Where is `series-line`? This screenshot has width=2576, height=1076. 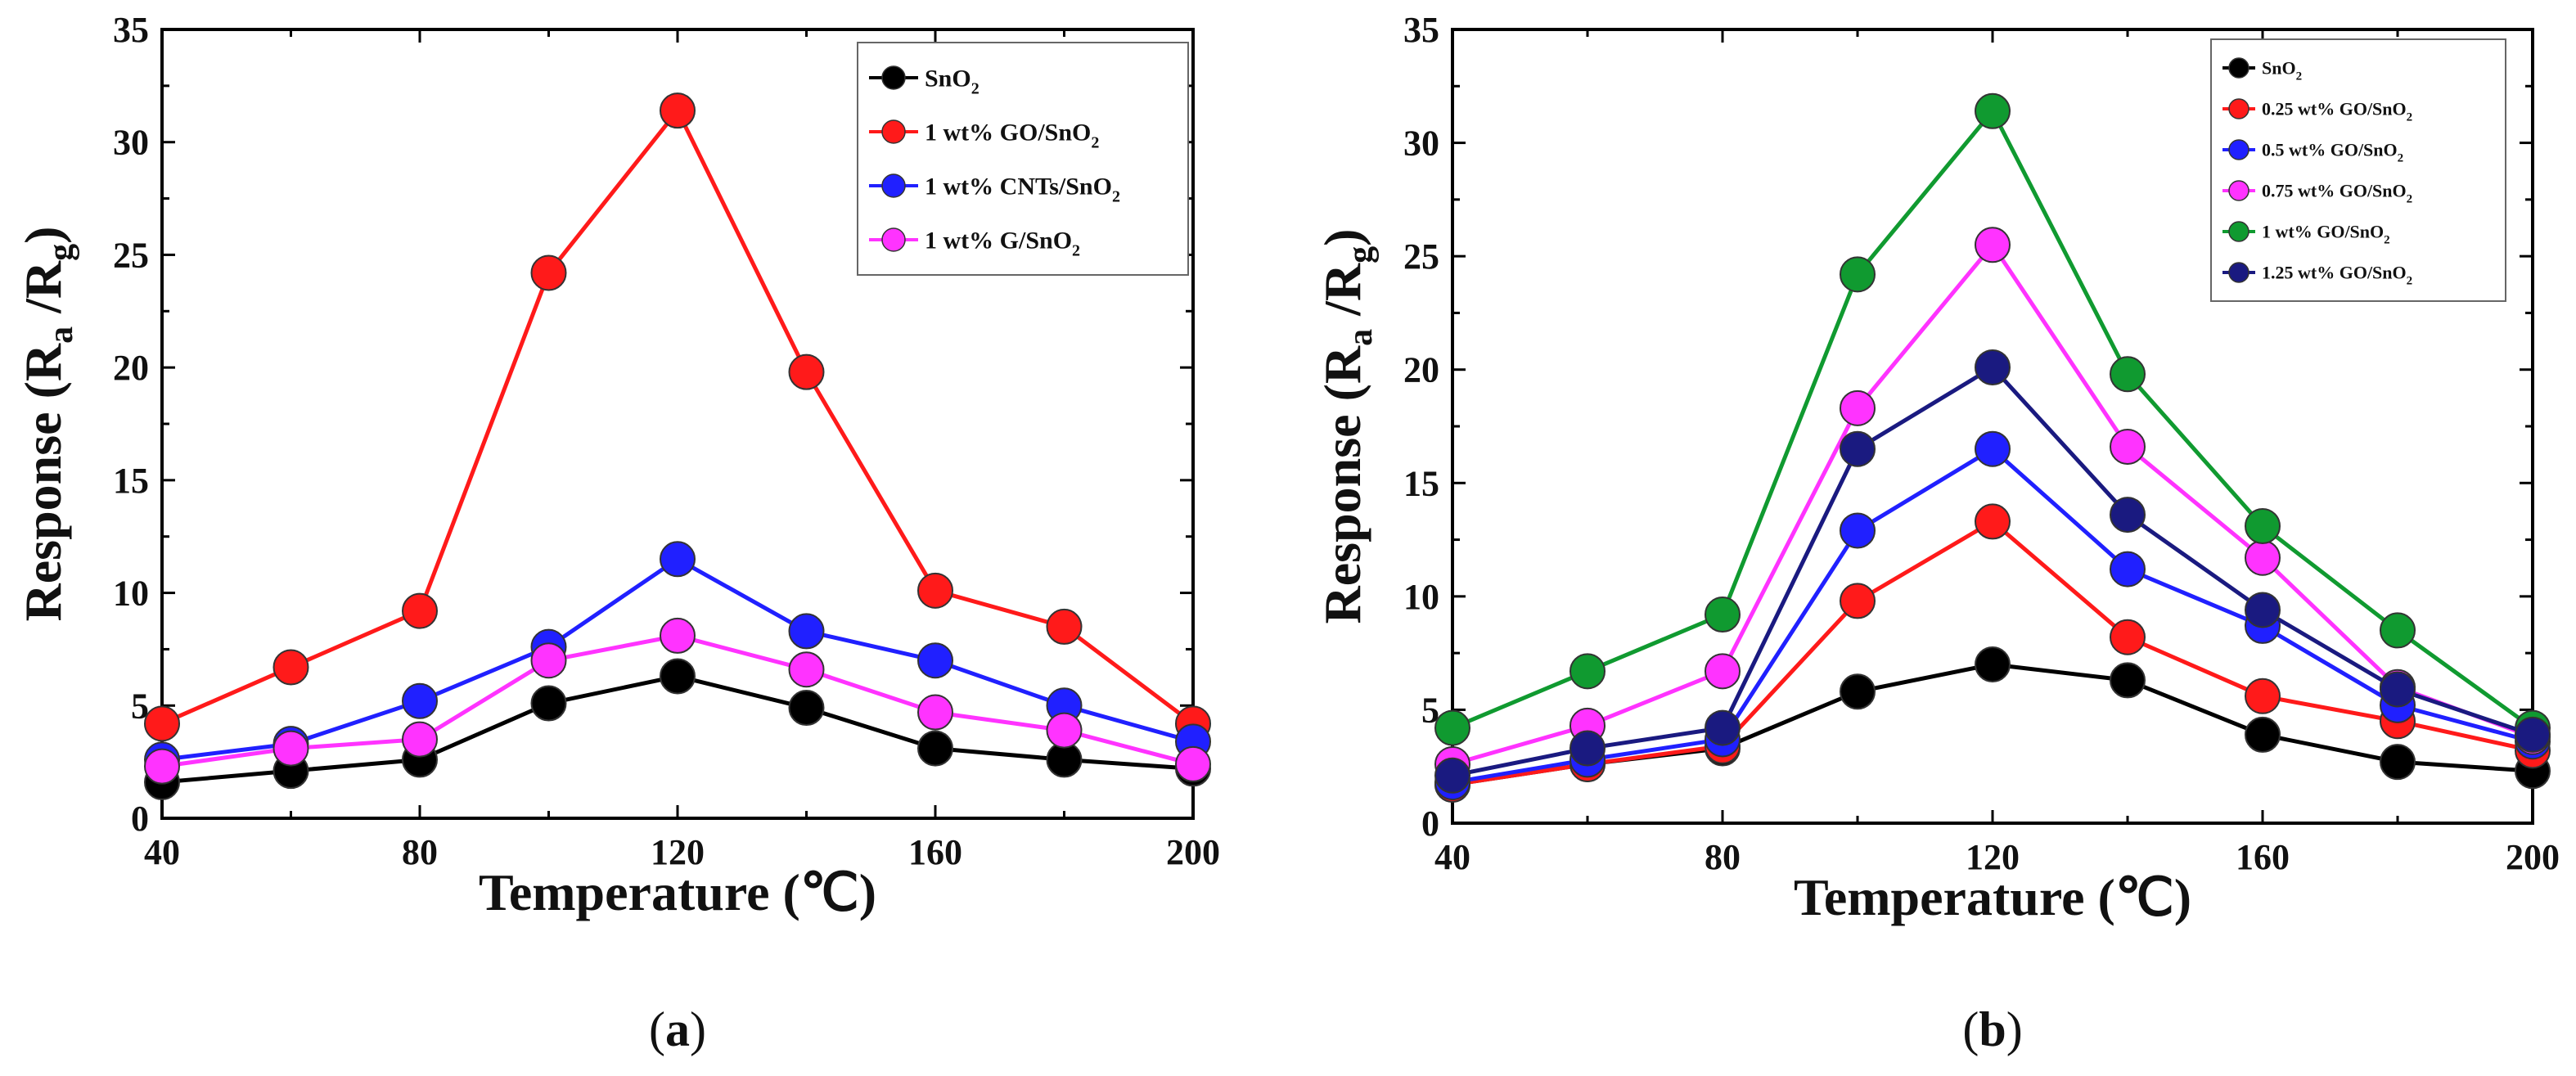 series-line is located at coordinates (1992, 616).